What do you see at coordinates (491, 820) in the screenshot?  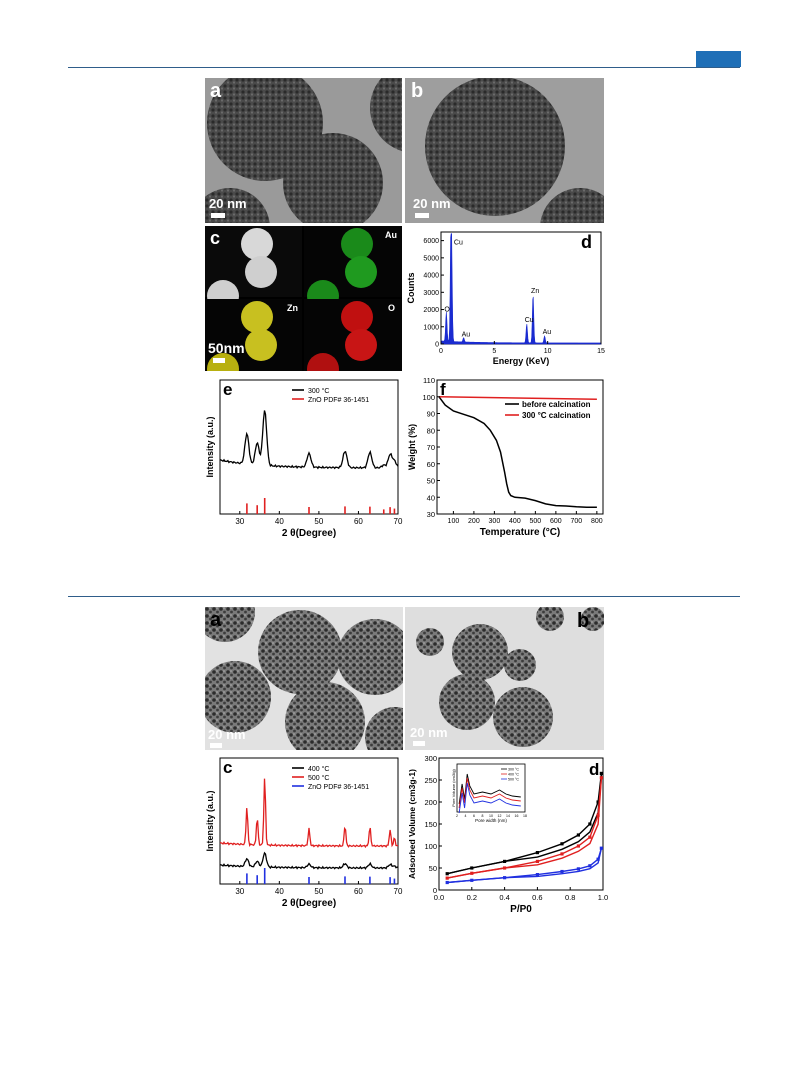 I see `inset-x-axis-label: Pore width (nm)` at bounding box center [491, 820].